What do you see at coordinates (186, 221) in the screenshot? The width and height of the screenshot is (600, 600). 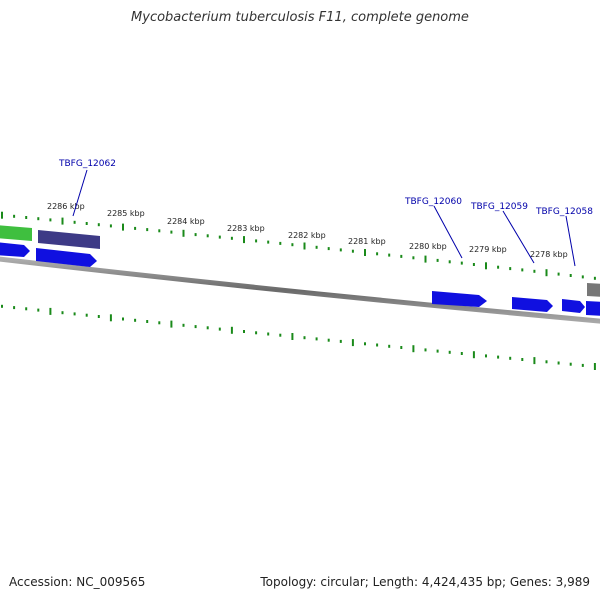 I see `scale-label-2284: 2284 kbp` at bounding box center [186, 221].